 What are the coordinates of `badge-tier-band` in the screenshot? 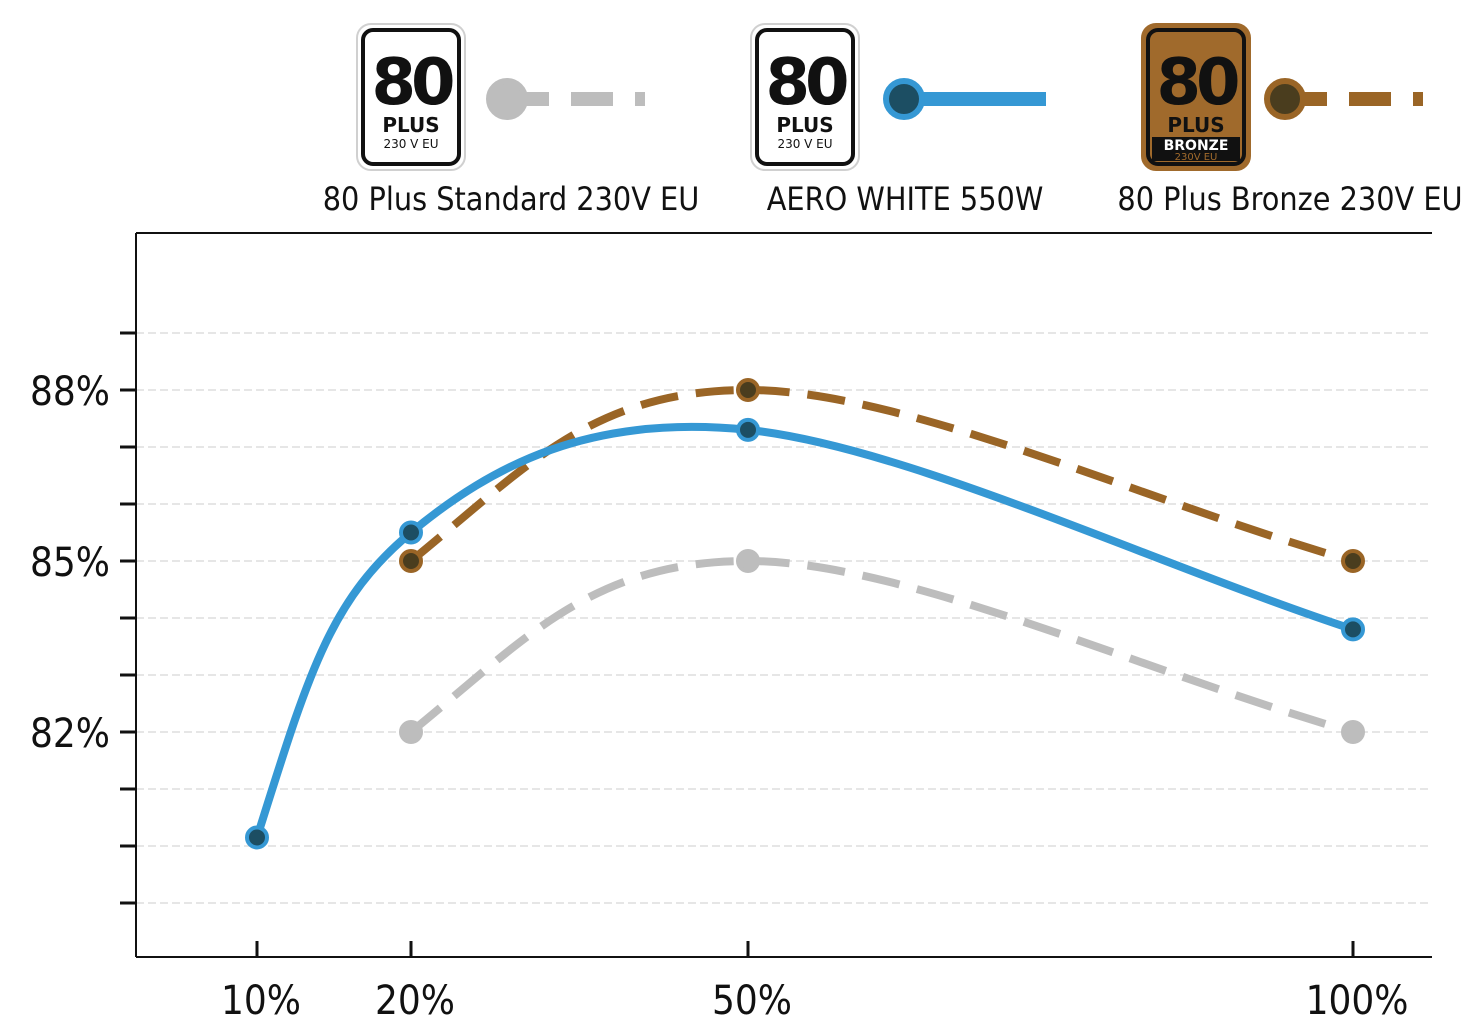 It's located at (1196, 149).